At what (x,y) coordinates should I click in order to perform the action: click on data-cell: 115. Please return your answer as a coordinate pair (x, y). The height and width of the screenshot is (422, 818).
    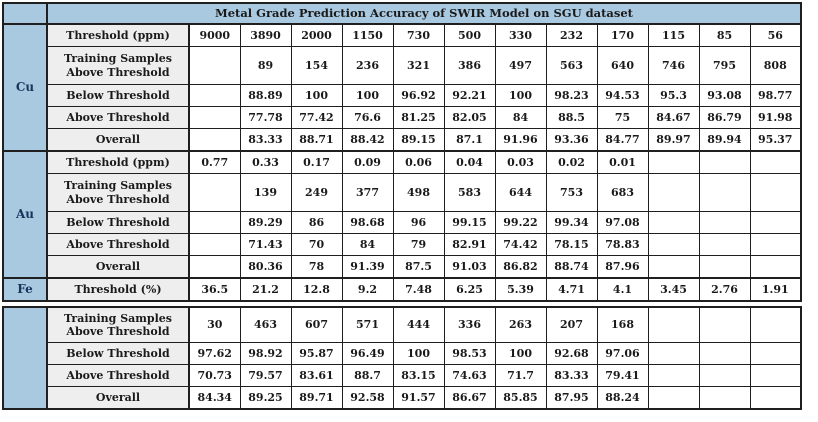
    Looking at the image, I should click on (673, 35).